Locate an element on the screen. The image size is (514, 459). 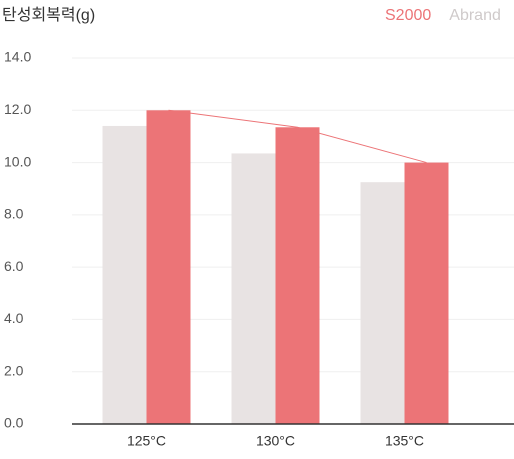
y-tick-label: 8.0 is located at coordinates (14, 214).